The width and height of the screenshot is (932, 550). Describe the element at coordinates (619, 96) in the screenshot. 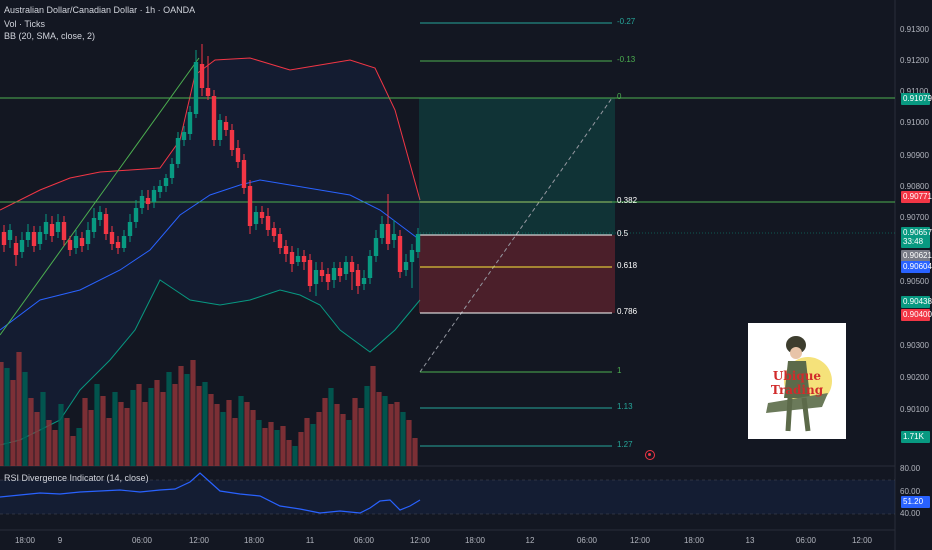

I see `fib-level-label: 0` at that location.